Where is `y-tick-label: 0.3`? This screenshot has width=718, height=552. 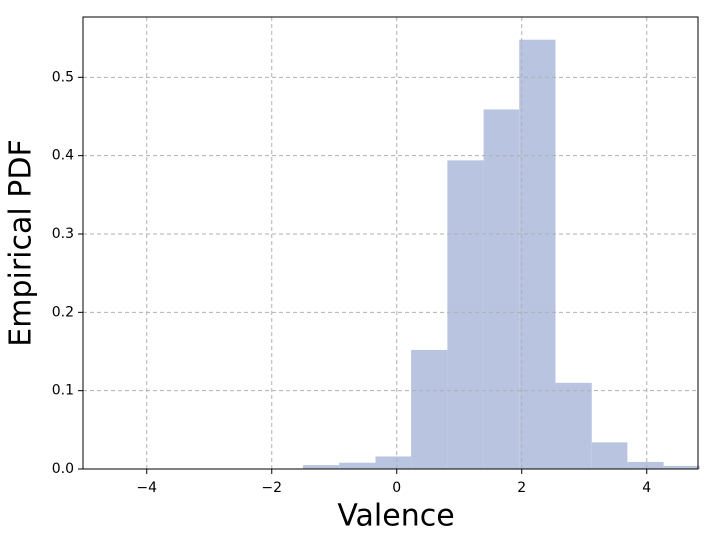 y-tick-label: 0.3 is located at coordinates (63, 234).